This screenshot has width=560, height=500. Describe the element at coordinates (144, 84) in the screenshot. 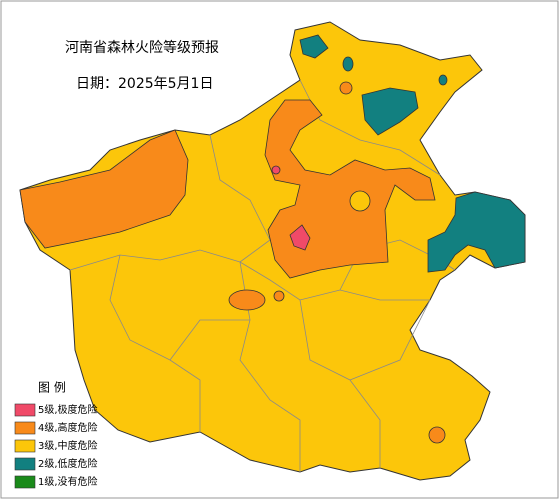

I see `map-date: 日期：2025年5月1日` at that location.